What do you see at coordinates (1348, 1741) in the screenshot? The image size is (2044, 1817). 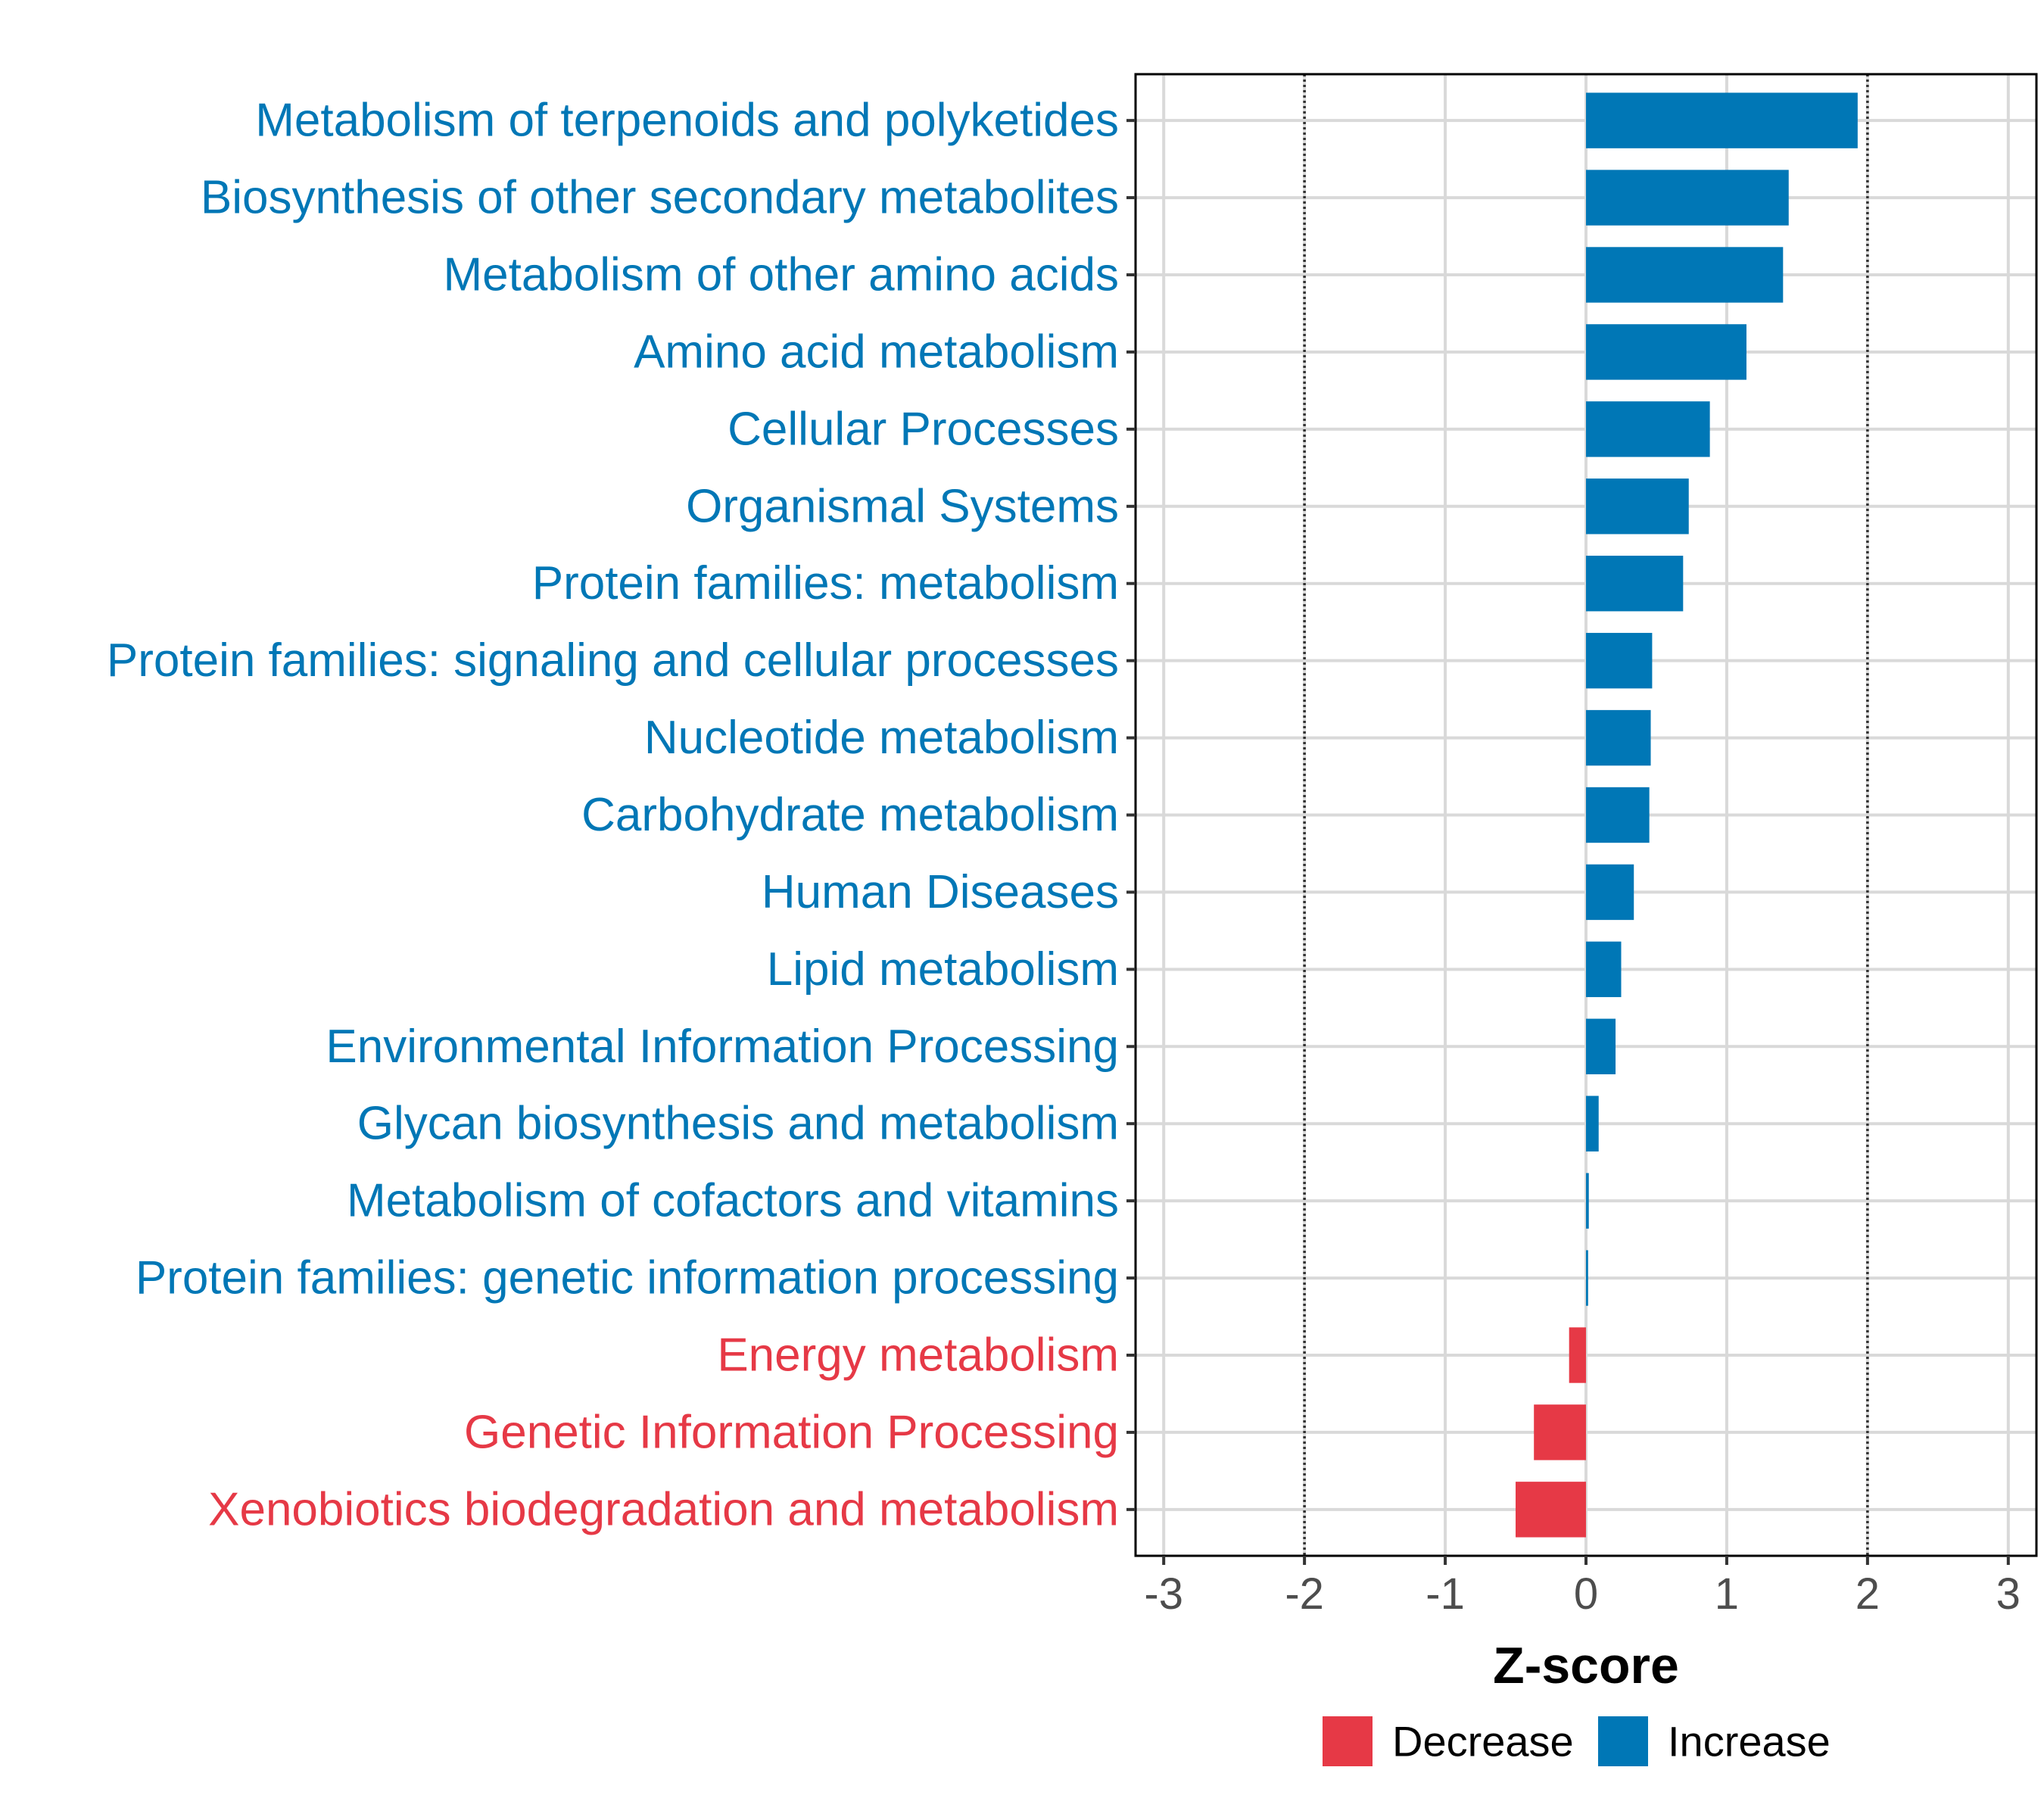 I see `legend-key-decrease` at bounding box center [1348, 1741].